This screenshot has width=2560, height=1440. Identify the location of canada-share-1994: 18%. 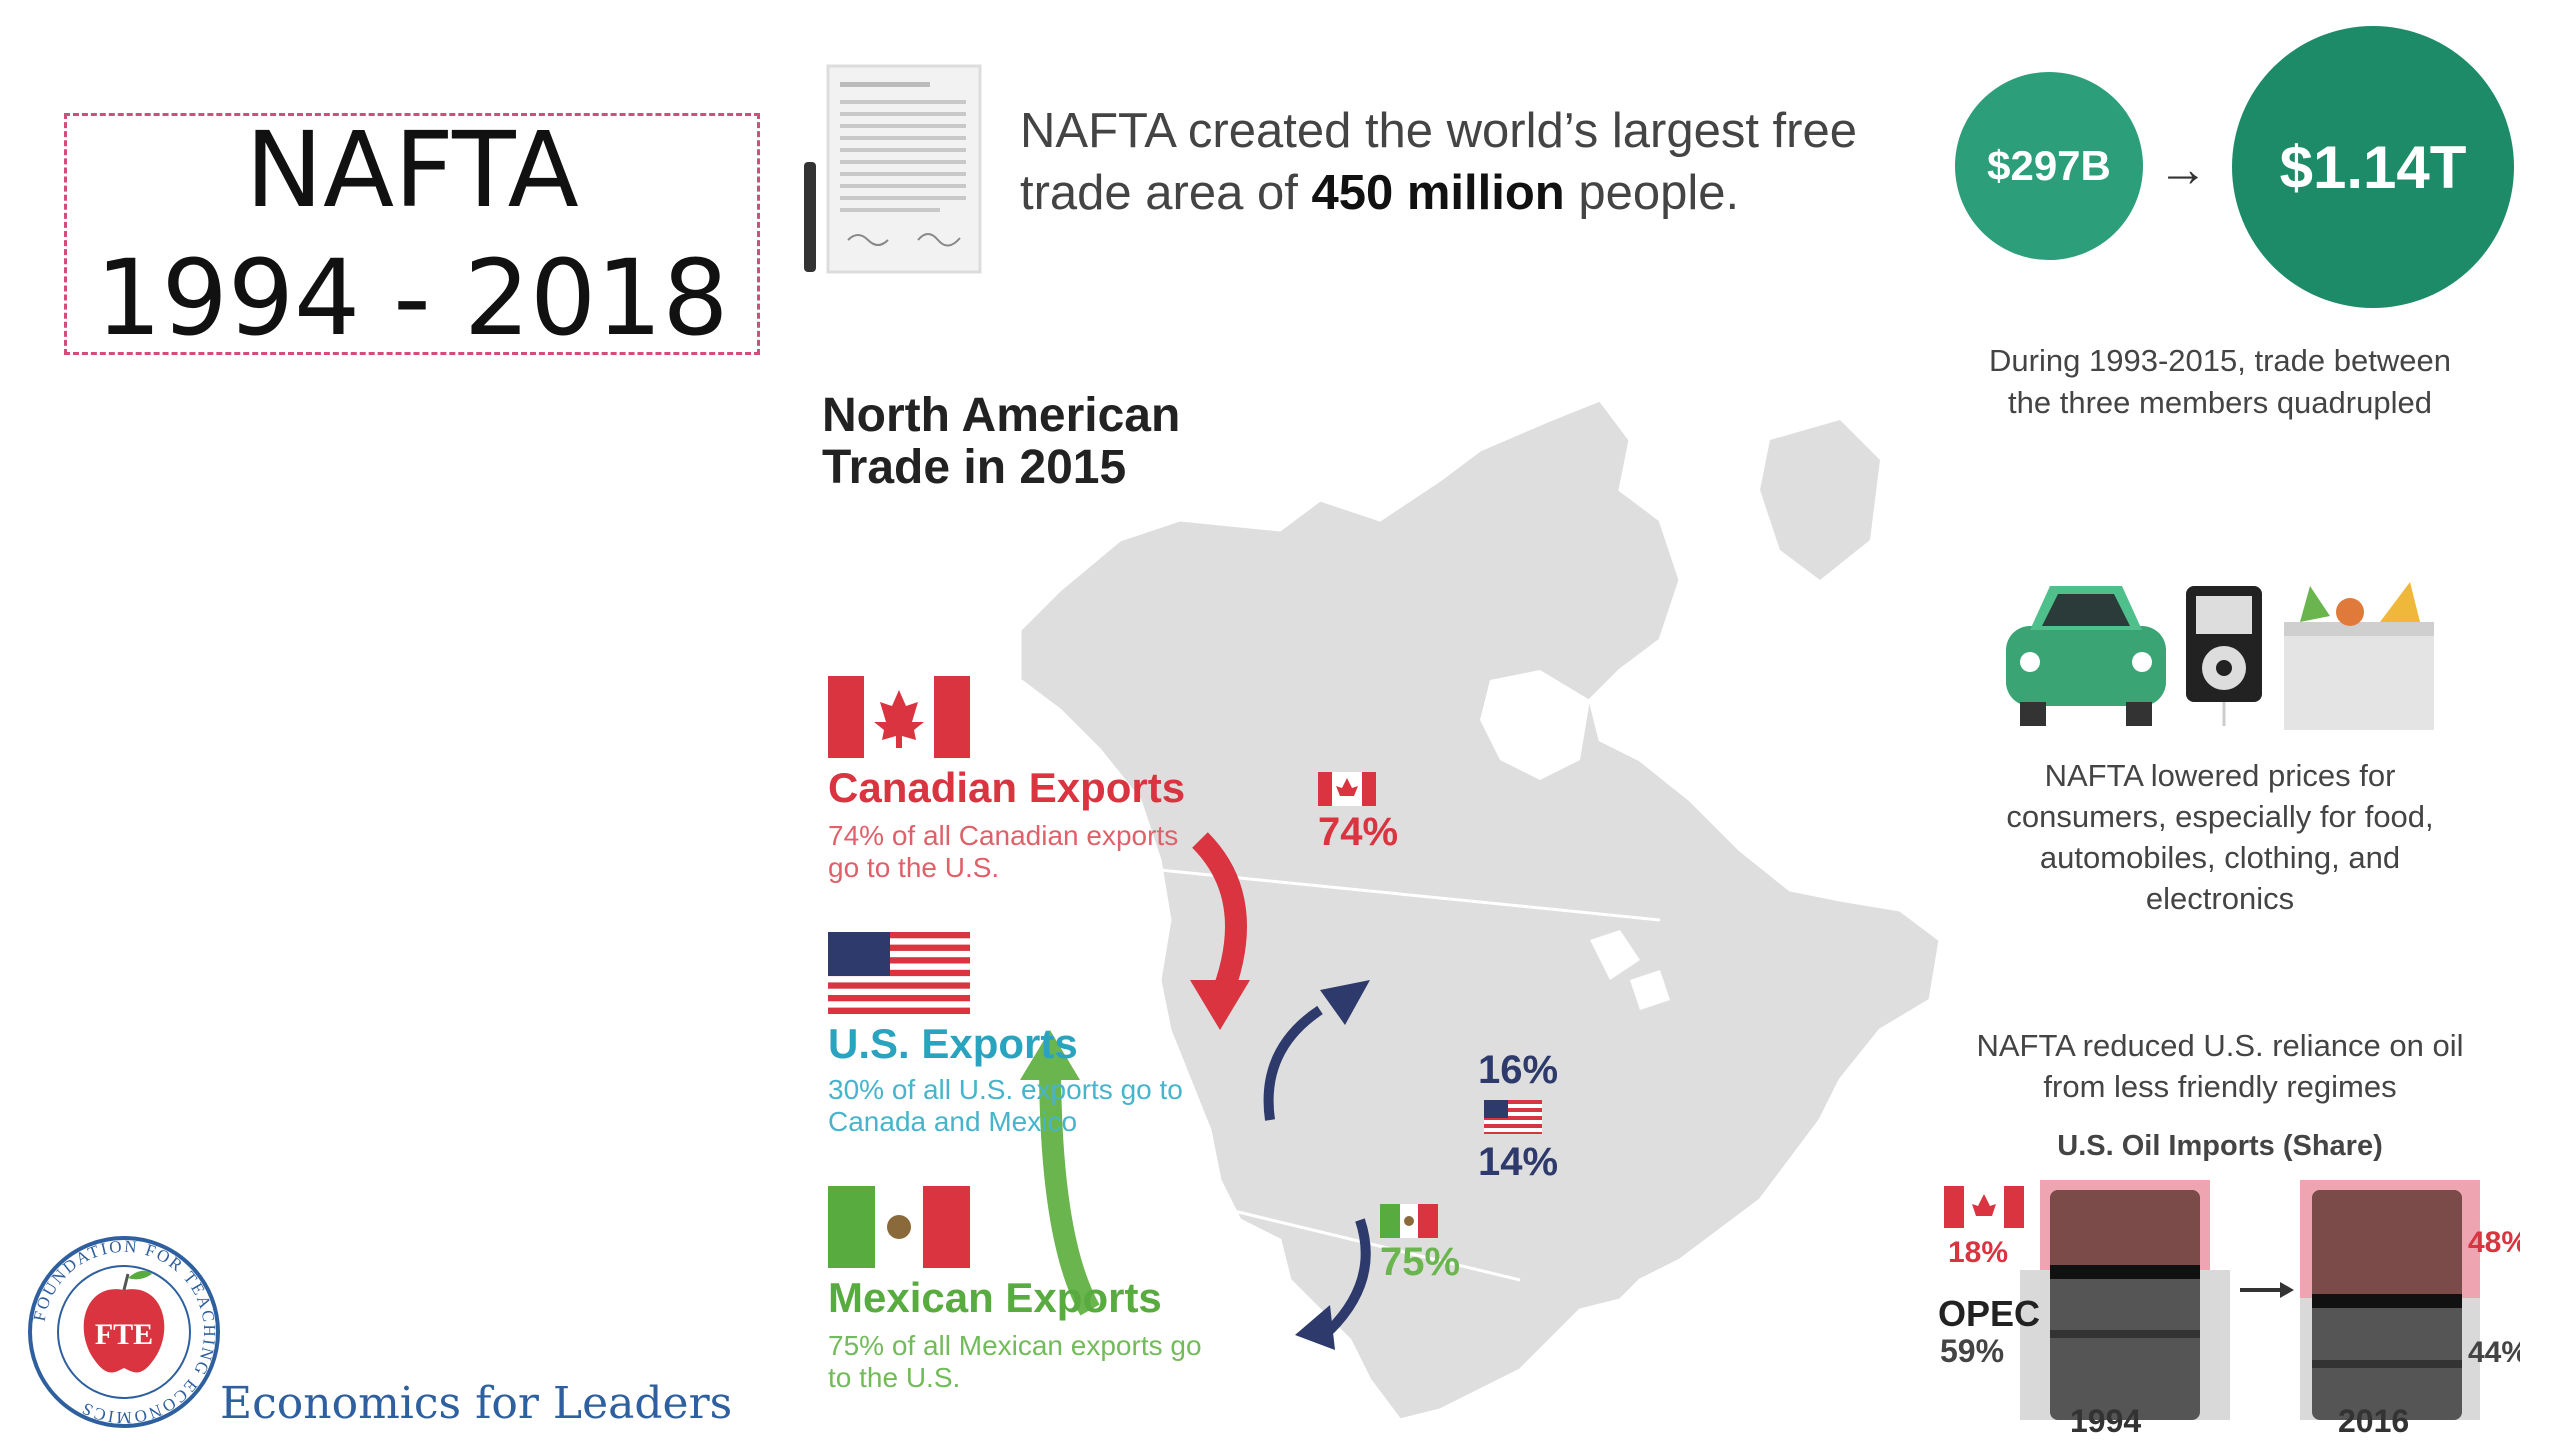
(1978, 1252).